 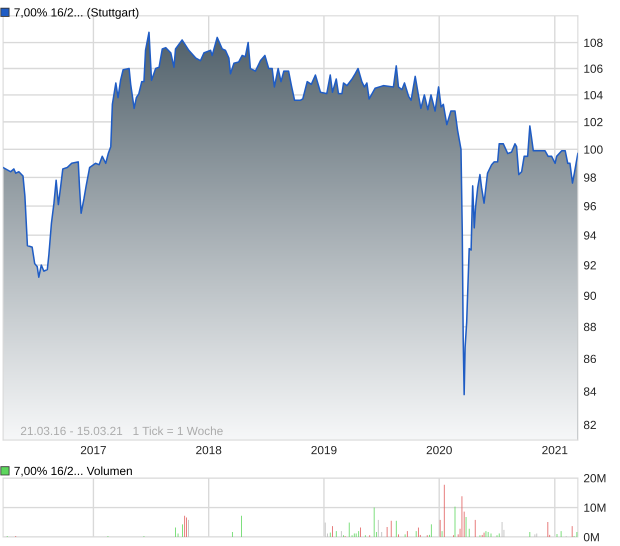 What do you see at coordinates (590, 235) in the screenshot?
I see `y-tick-label: 94` at bounding box center [590, 235].